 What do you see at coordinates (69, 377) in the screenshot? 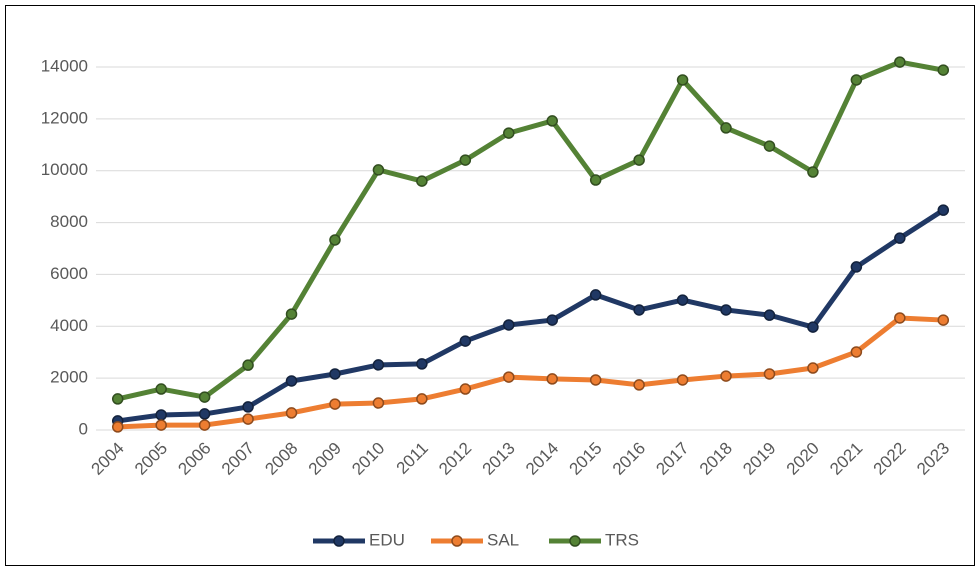
I see `y-tick-label: 2000` at bounding box center [69, 377].